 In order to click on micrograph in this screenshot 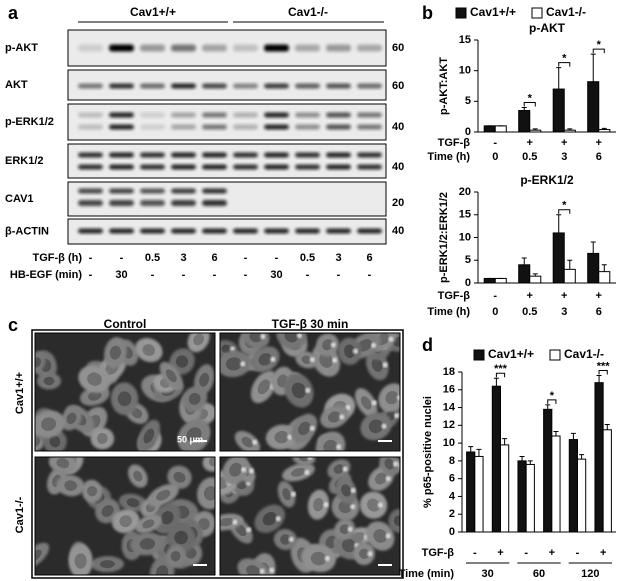, I will do `click(310, 392)`.